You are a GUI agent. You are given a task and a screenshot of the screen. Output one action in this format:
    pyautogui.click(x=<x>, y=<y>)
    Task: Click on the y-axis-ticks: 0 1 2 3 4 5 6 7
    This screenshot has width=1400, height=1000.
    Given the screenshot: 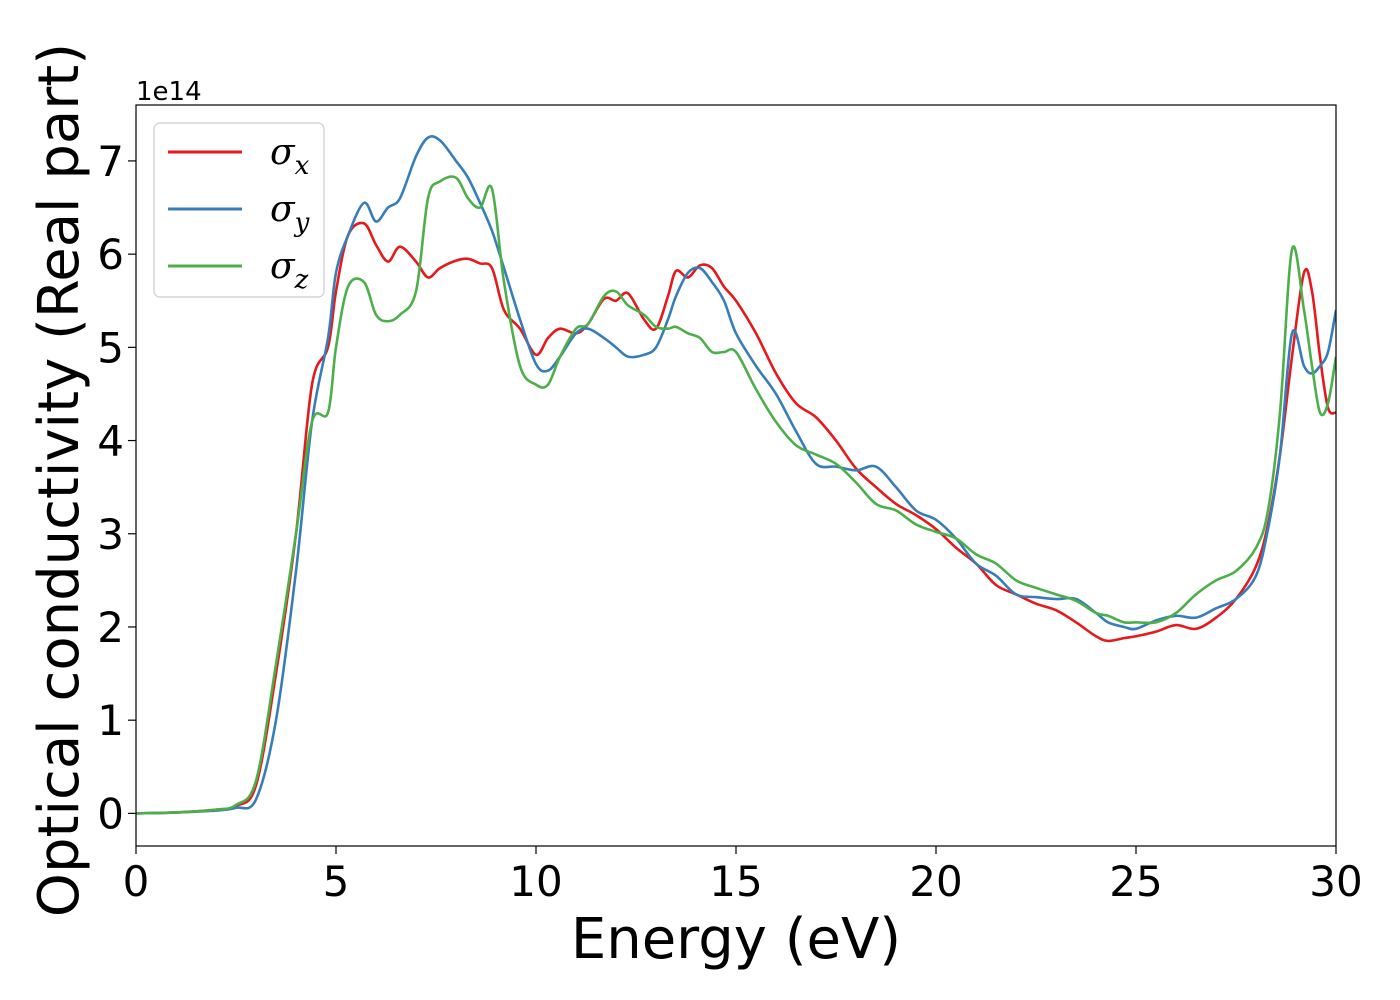 What is the action you would take?
    pyautogui.click(x=116, y=487)
    